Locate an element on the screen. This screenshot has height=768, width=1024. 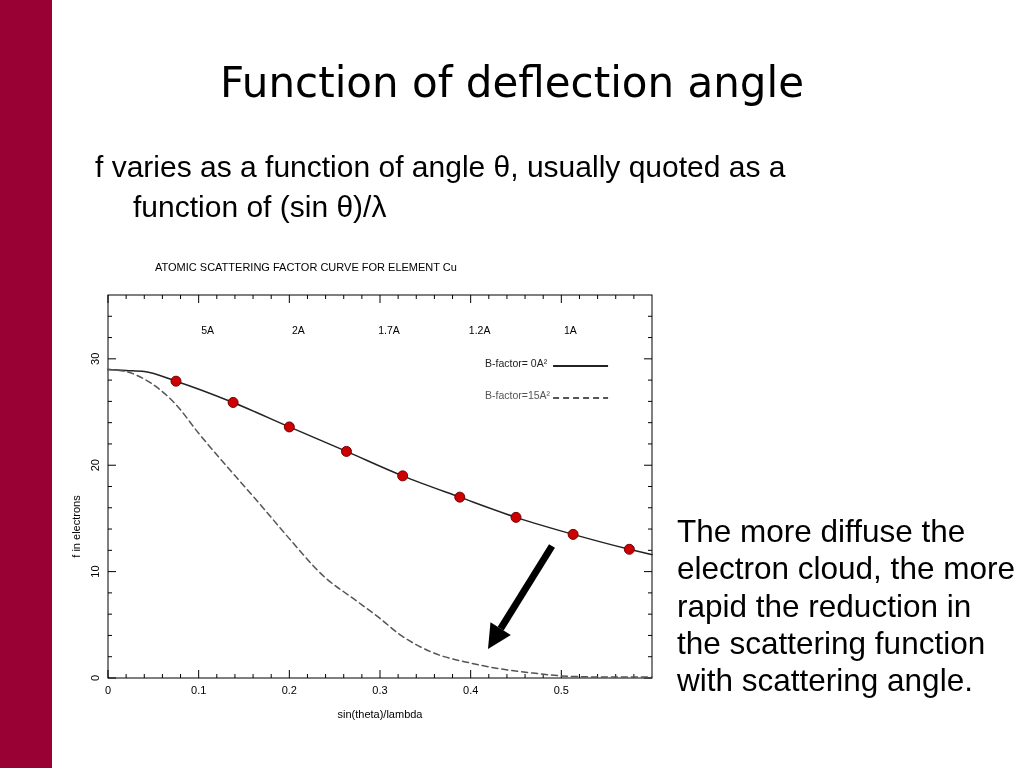
y-tick-label: 20 is located at coordinates (95, 465).